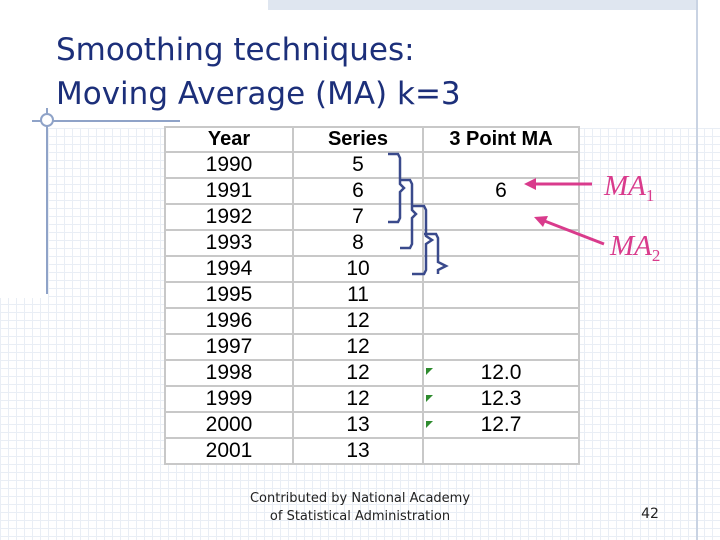  I want to click on arrow-icon, so click(573, 232).